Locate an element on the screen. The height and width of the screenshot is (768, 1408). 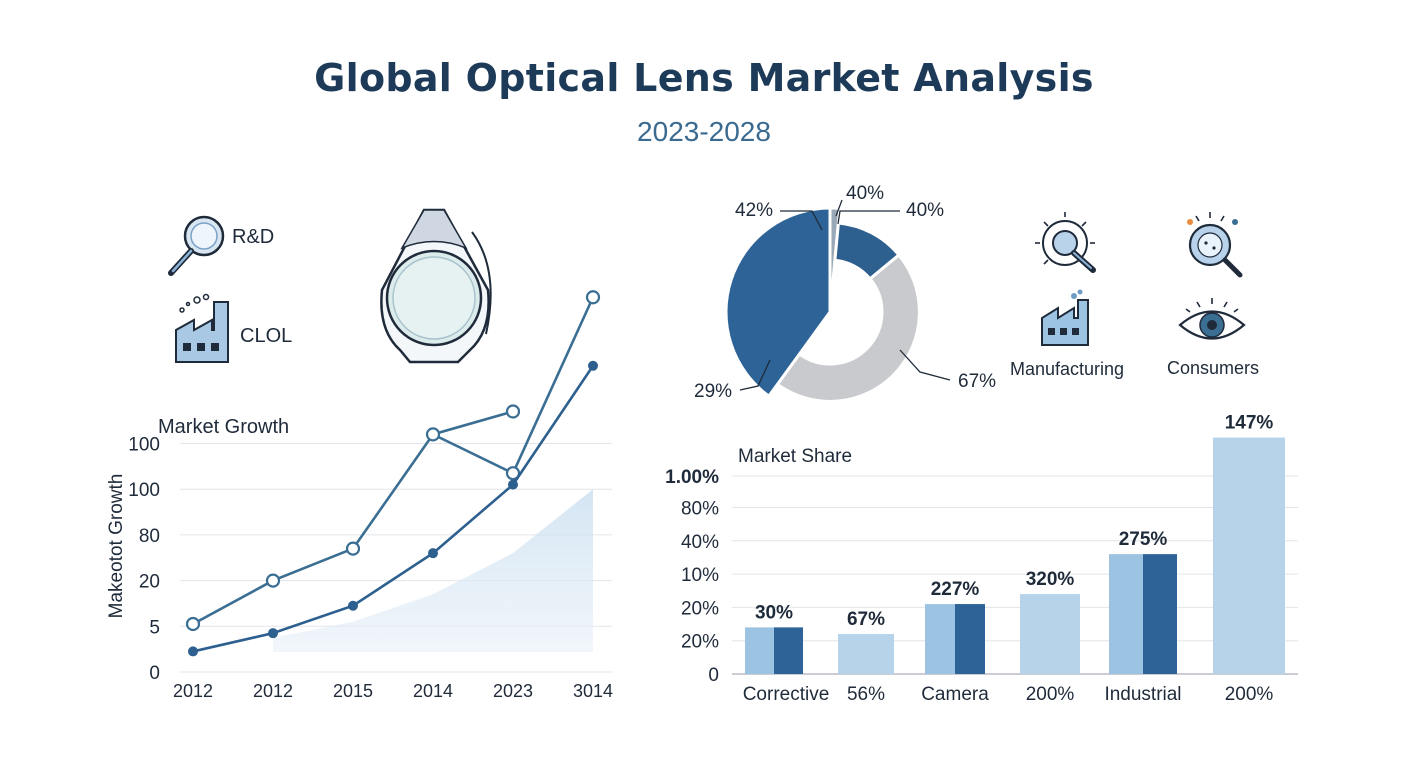
bar-value-label: 67% is located at coordinates (866, 619).